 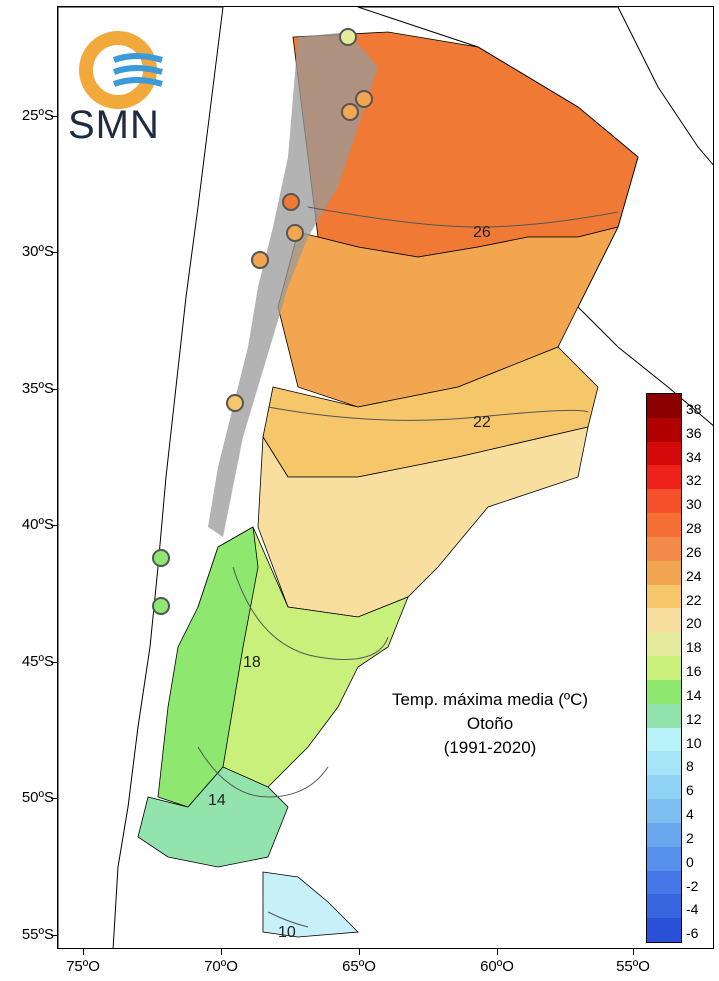 I want to click on legend-label: 0, so click(x=690, y=861).